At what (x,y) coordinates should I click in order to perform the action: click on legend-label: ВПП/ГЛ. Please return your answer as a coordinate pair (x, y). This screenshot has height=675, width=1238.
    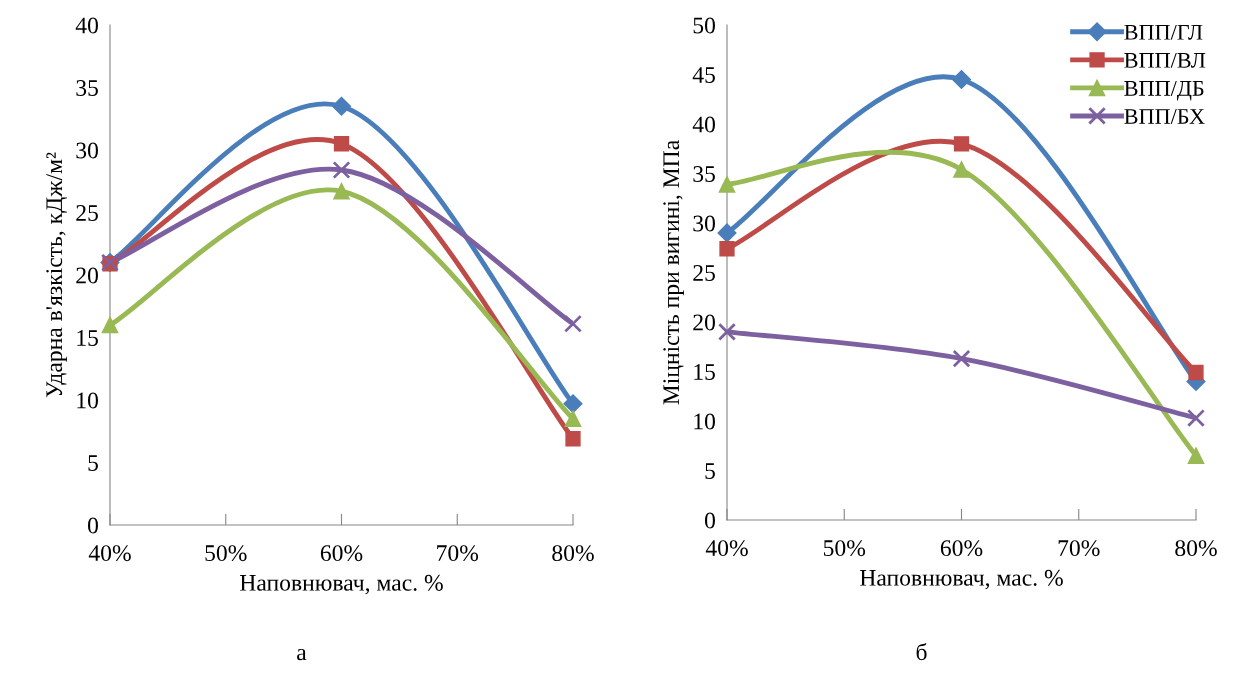
    Looking at the image, I should click on (1163, 32).